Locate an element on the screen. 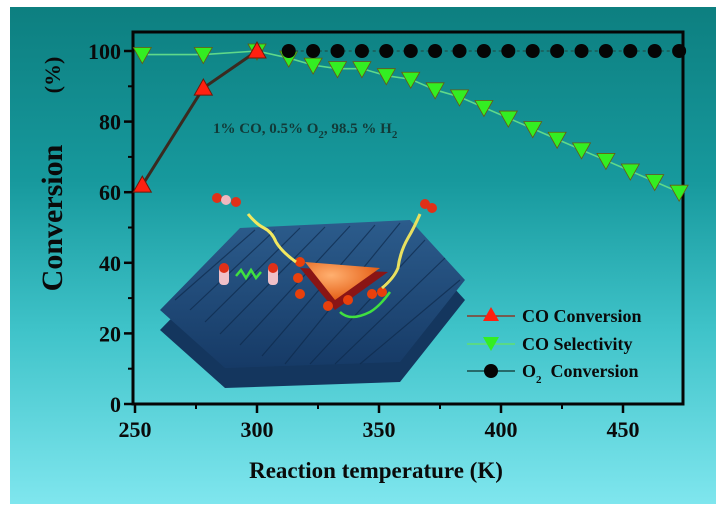 Image resolution: width=720 pixels, height=508 pixels. x-tick-label: 350 is located at coordinates (379, 429).